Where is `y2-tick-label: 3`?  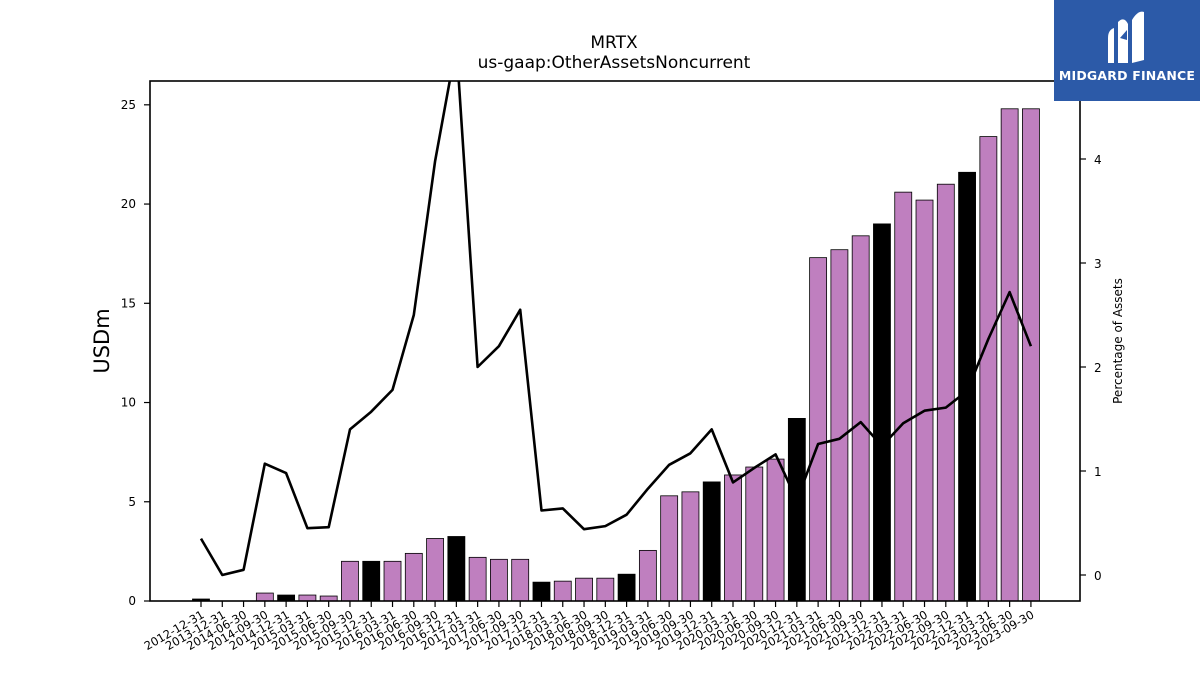 y2-tick-label: 3 is located at coordinates (1098, 264).